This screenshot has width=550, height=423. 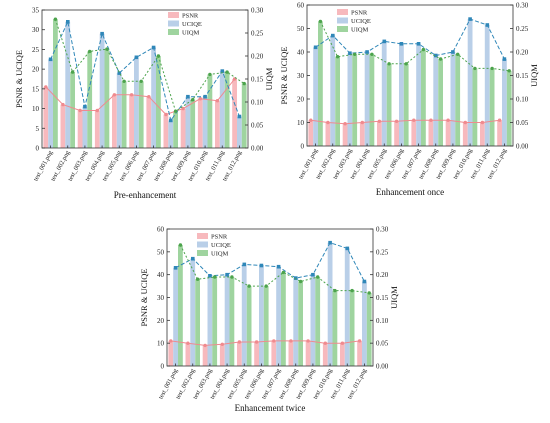 I want to click on y-tick-label: 10, so click(x=36, y=109).